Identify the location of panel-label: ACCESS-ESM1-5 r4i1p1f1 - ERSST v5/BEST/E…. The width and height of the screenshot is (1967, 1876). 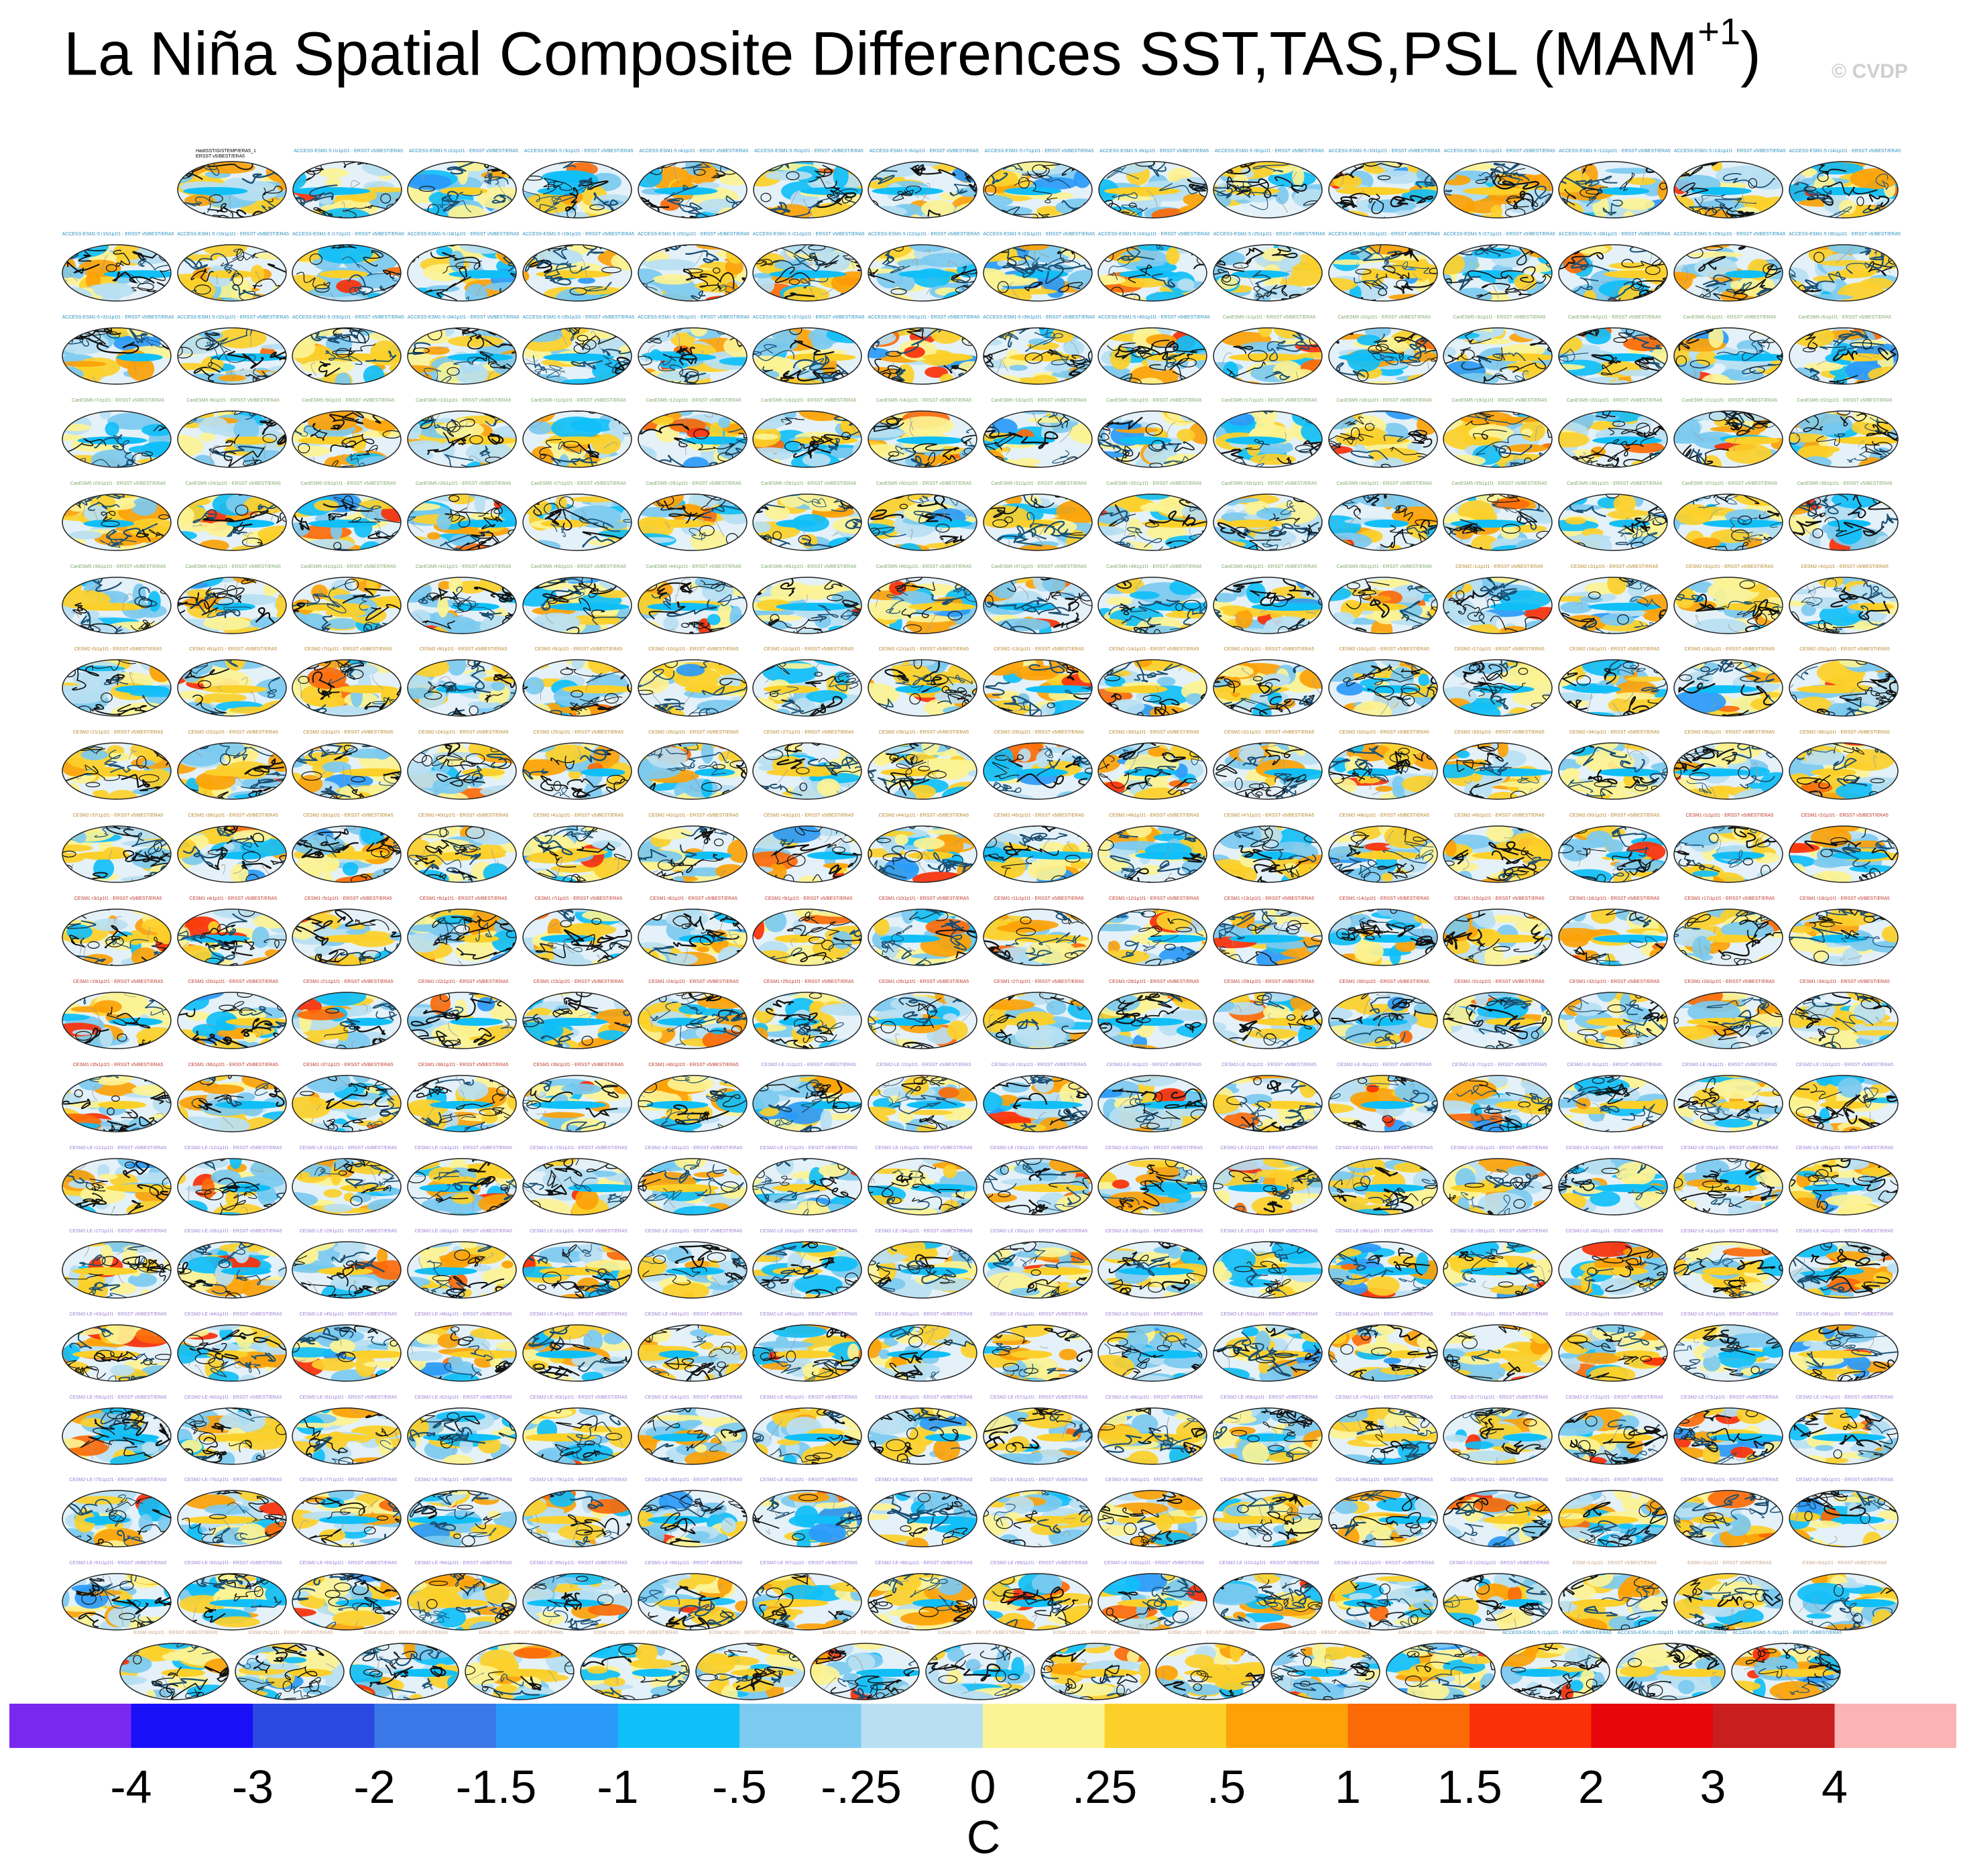
(694, 151).